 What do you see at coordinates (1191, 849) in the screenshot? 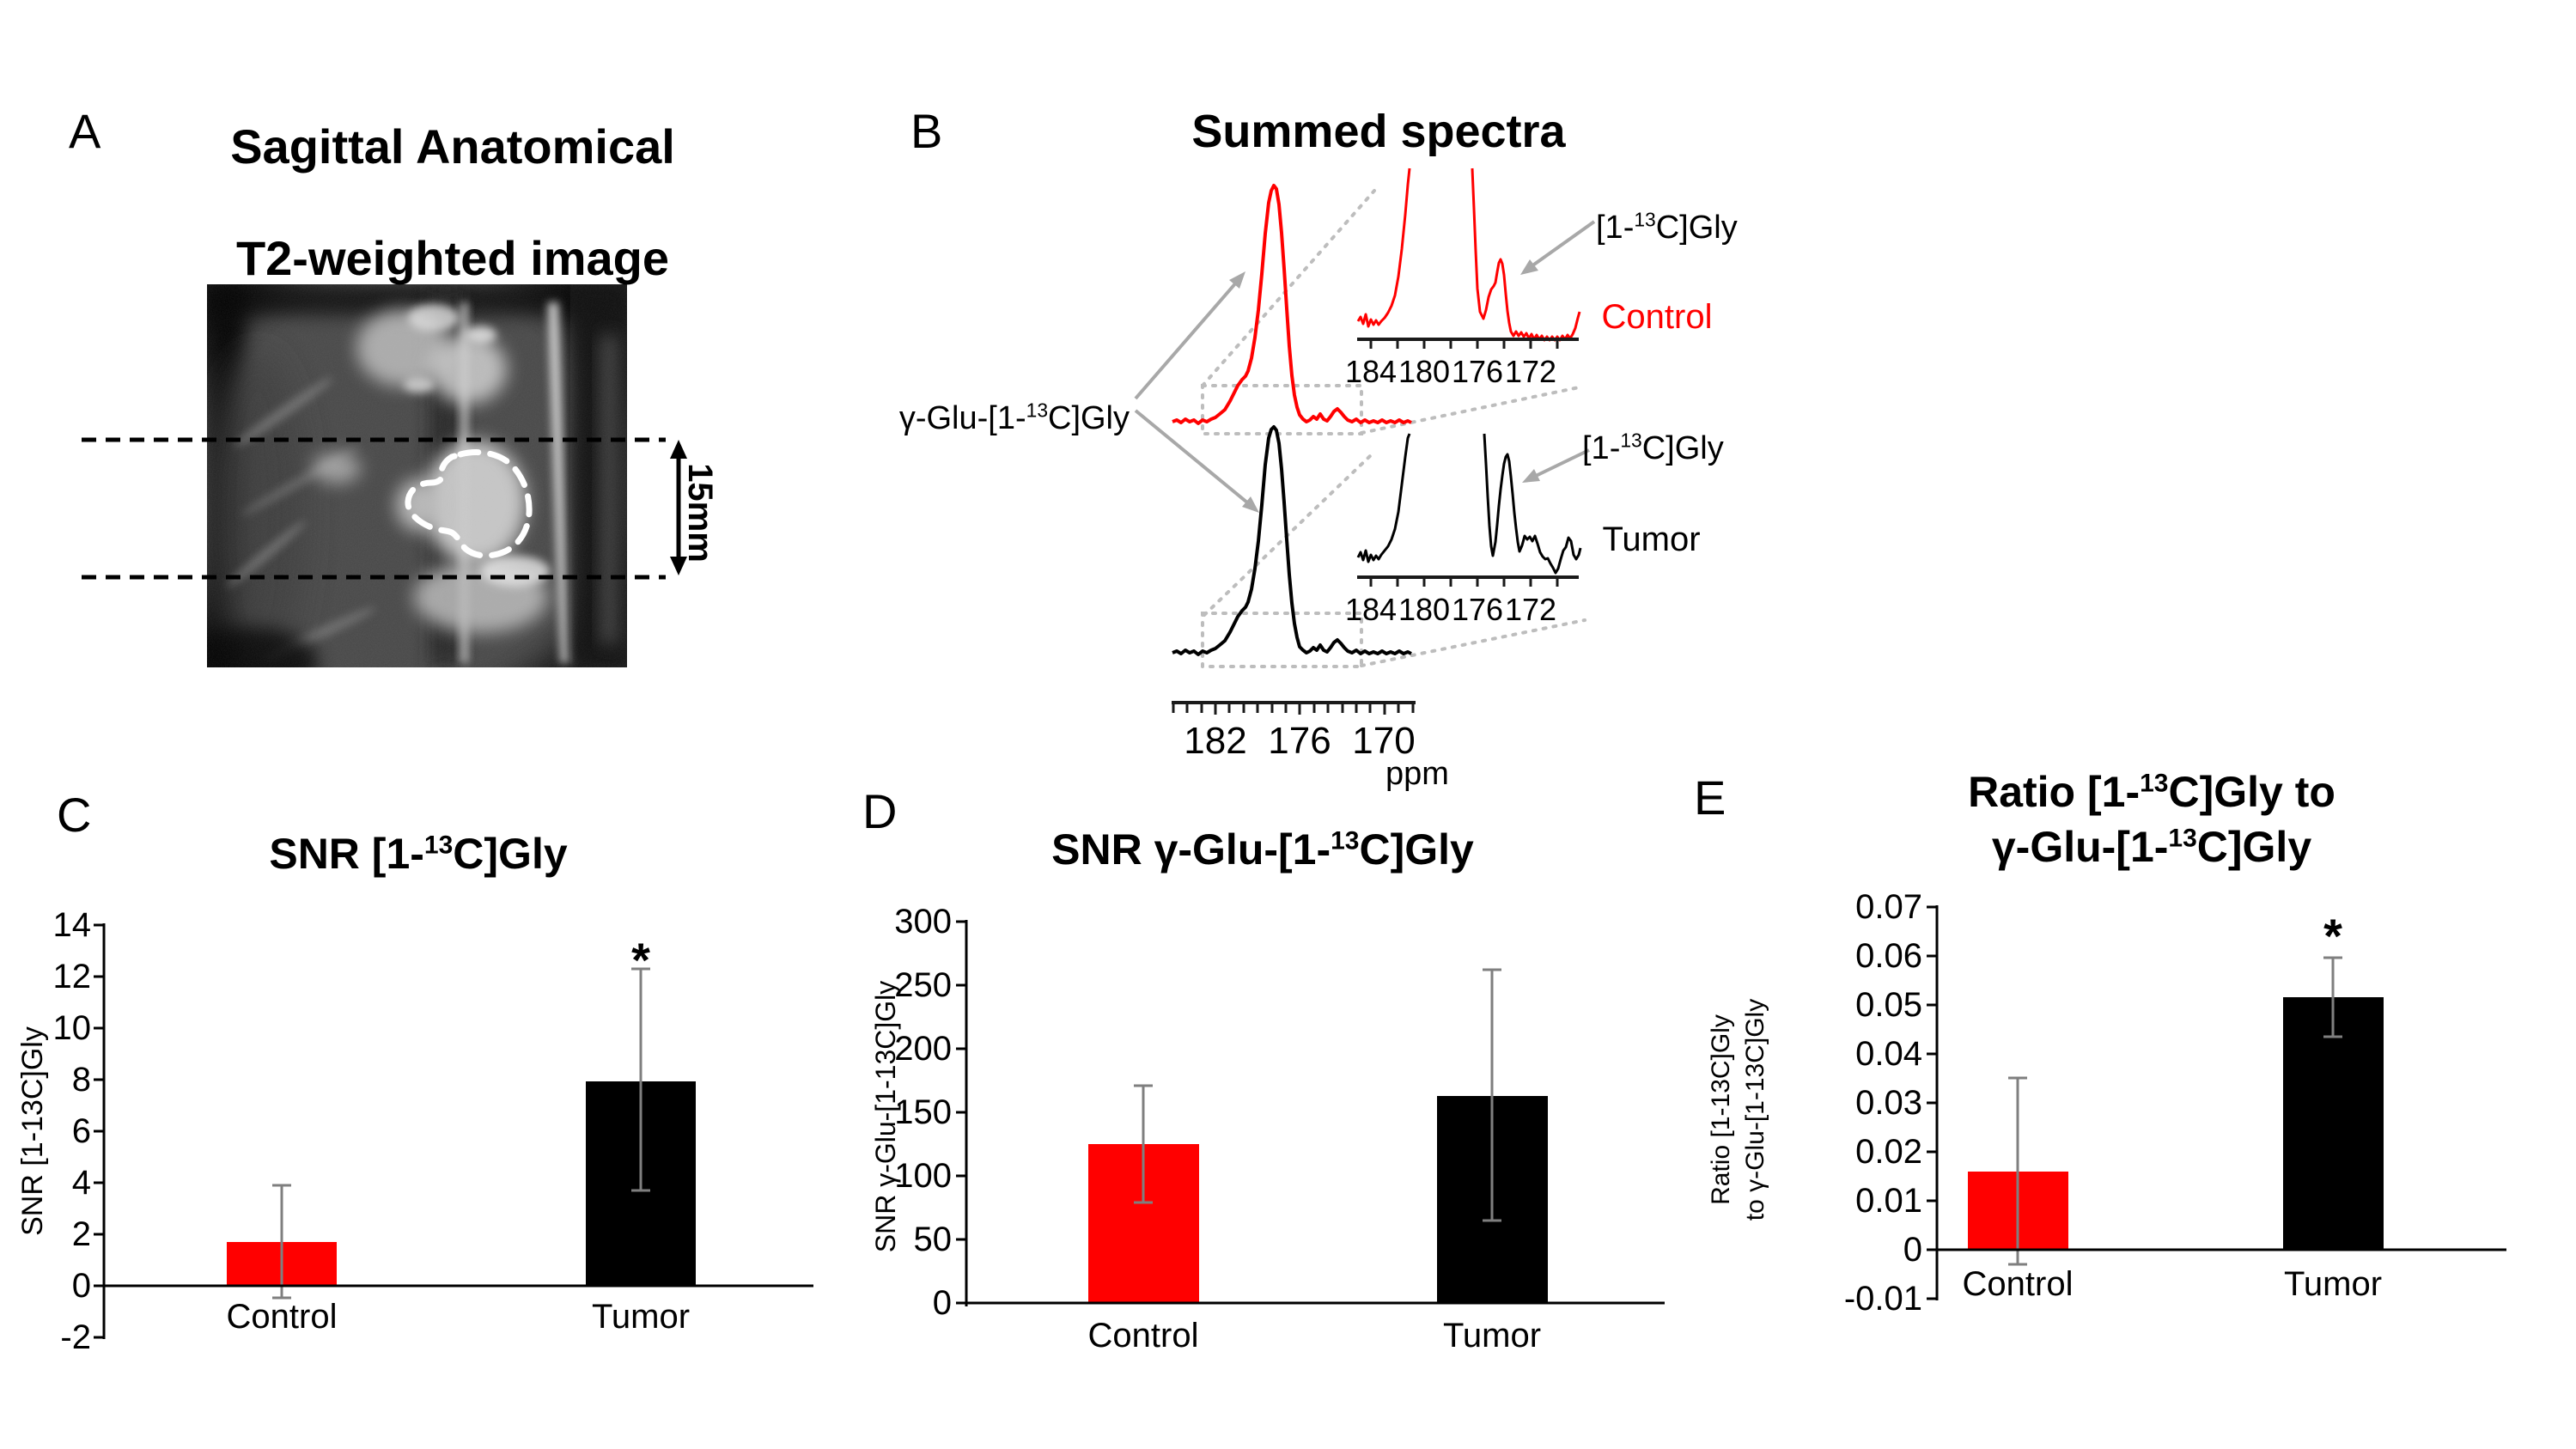
I see `title-pre: SNR γ-Glu-[1-` at bounding box center [1191, 849].